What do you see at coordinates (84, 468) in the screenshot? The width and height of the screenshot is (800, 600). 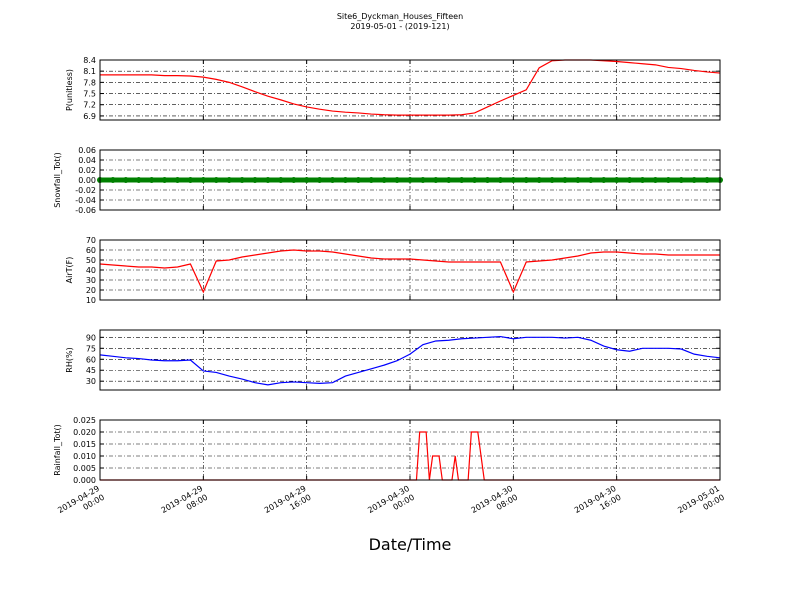 I see `y-tick-label: 0.005` at bounding box center [84, 468].